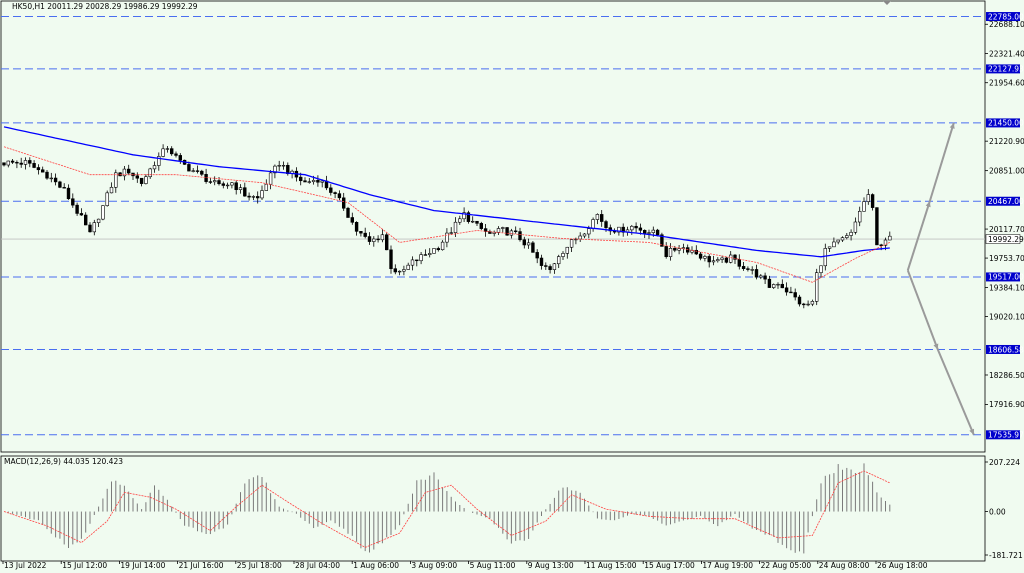  Describe the element at coordinates (551, 565) in the screenshot. I see `time-tick-label: 9 Aug 13:00` at that location.